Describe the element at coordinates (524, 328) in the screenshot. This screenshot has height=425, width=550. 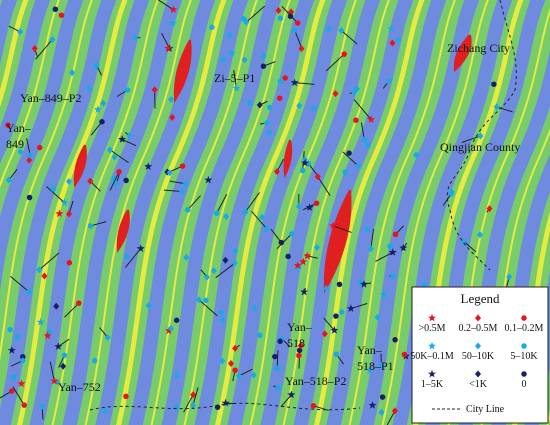
I see `legend-label: 0.1–0.2M` at that location.